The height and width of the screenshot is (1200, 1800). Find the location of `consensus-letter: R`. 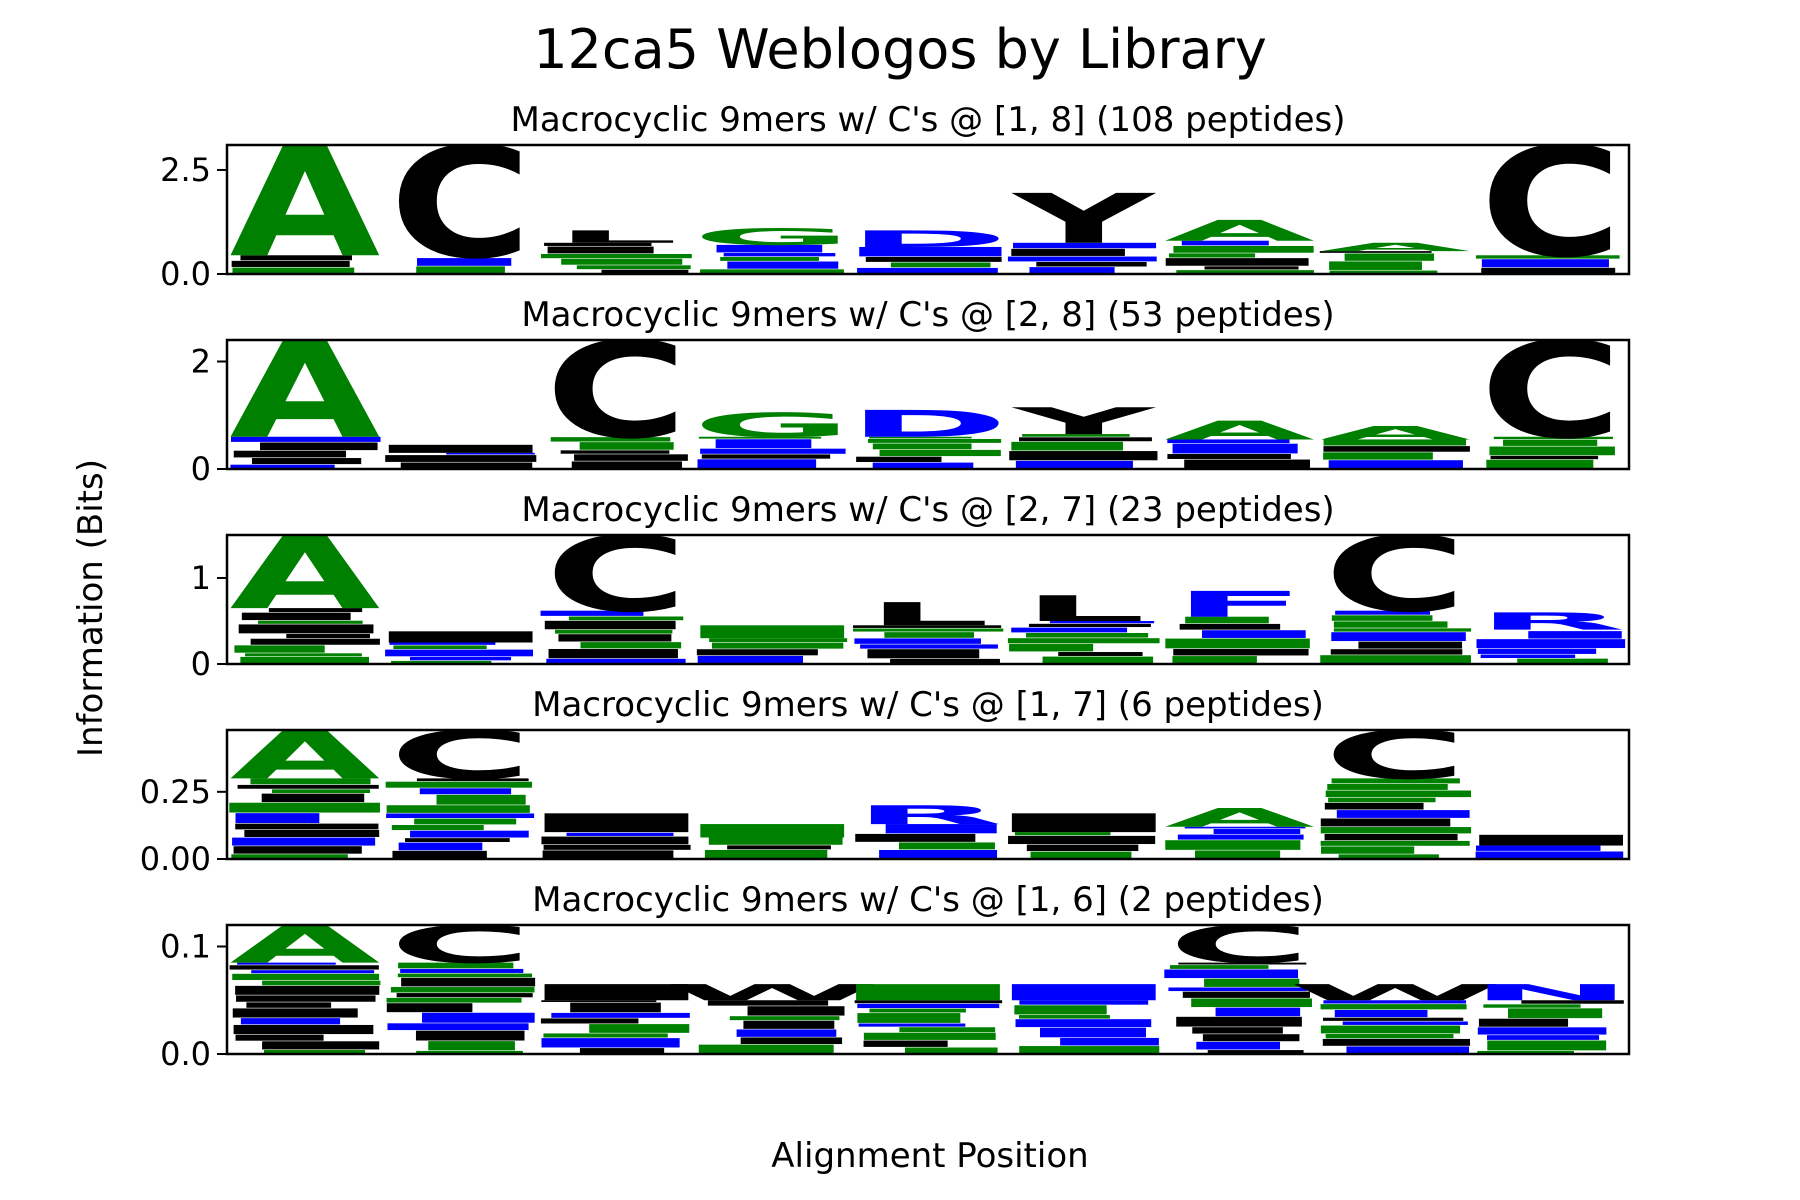

consensus-letter: R is located at coordinates (928, 815).